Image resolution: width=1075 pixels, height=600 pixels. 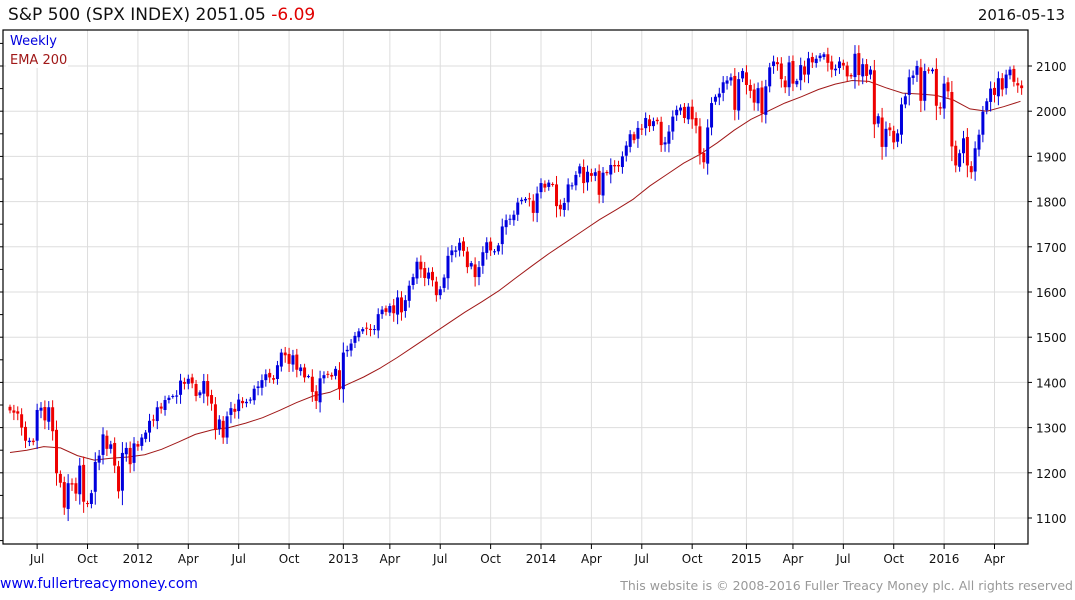 What do you see at coordinates (1051, 383) in the screenshot?
I see `y-tick-label: 1400` at bounding box center [1051, 383].